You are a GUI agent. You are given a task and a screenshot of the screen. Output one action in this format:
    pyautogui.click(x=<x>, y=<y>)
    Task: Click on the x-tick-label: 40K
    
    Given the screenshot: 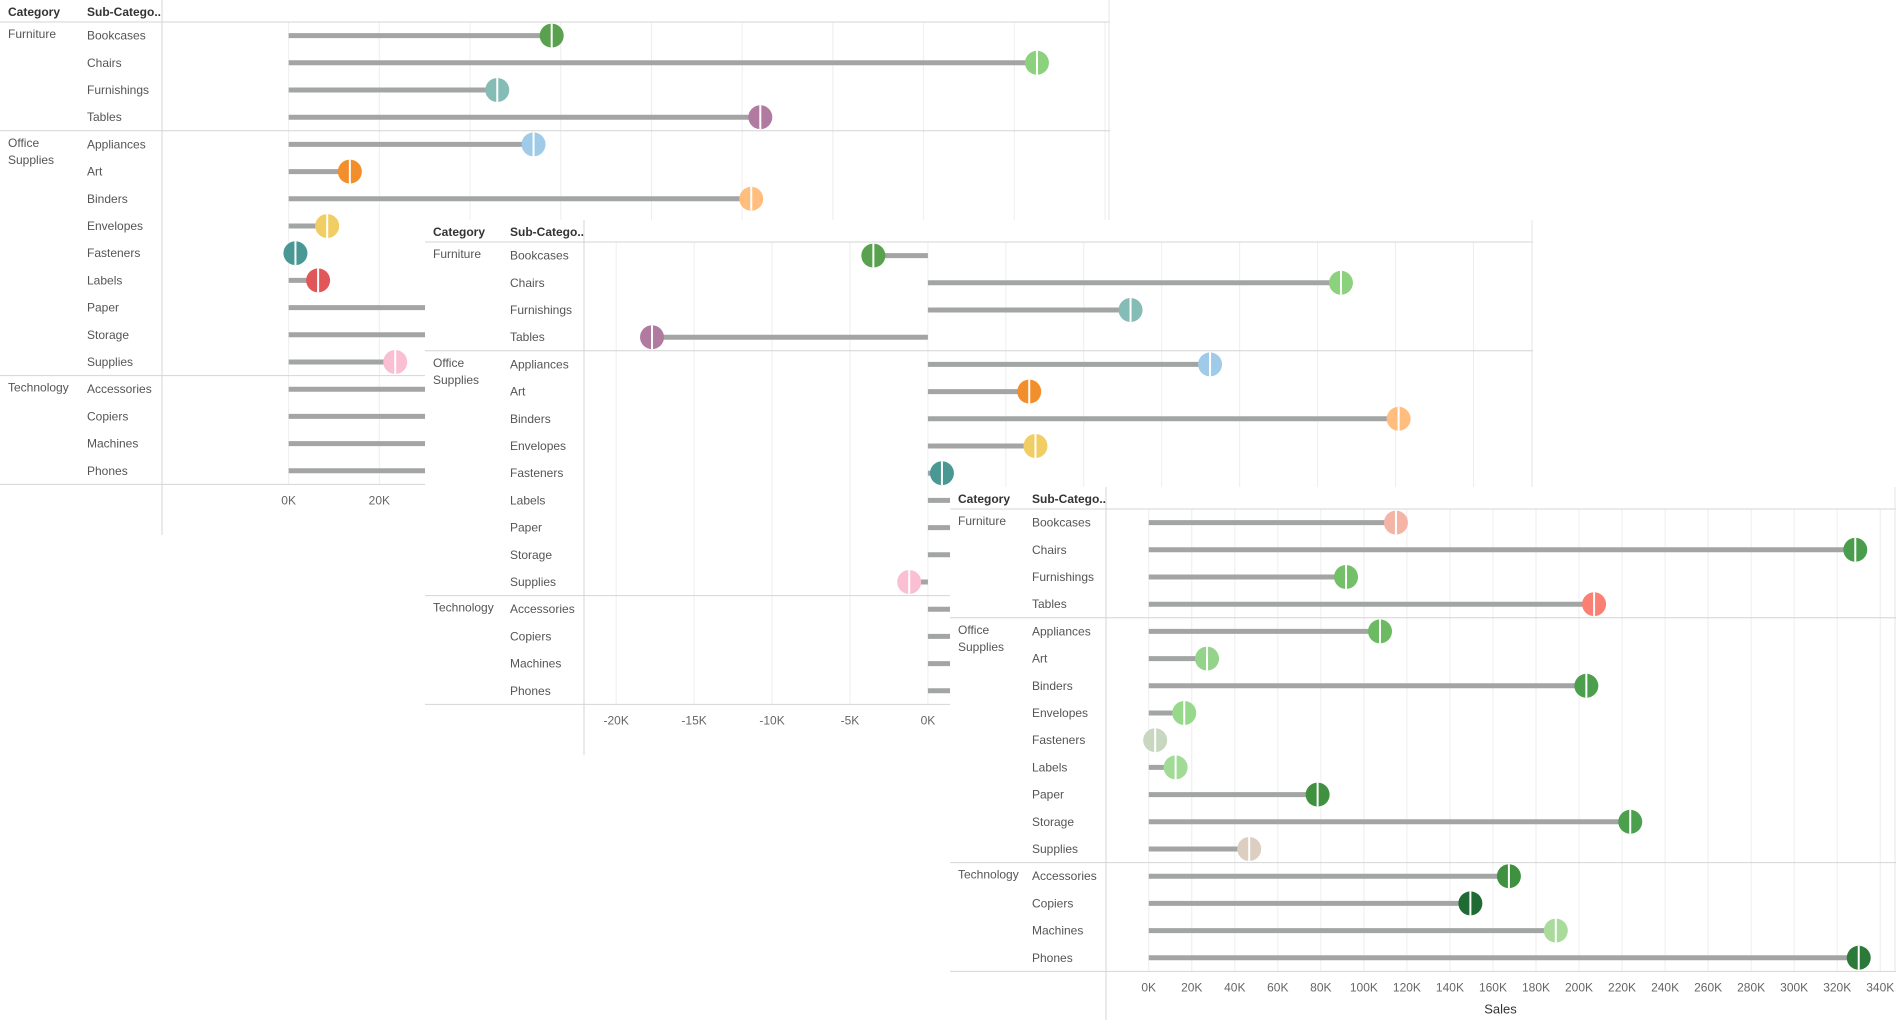 What is the action you would take?
    pyautogui.click(x=1234, y=987)
    